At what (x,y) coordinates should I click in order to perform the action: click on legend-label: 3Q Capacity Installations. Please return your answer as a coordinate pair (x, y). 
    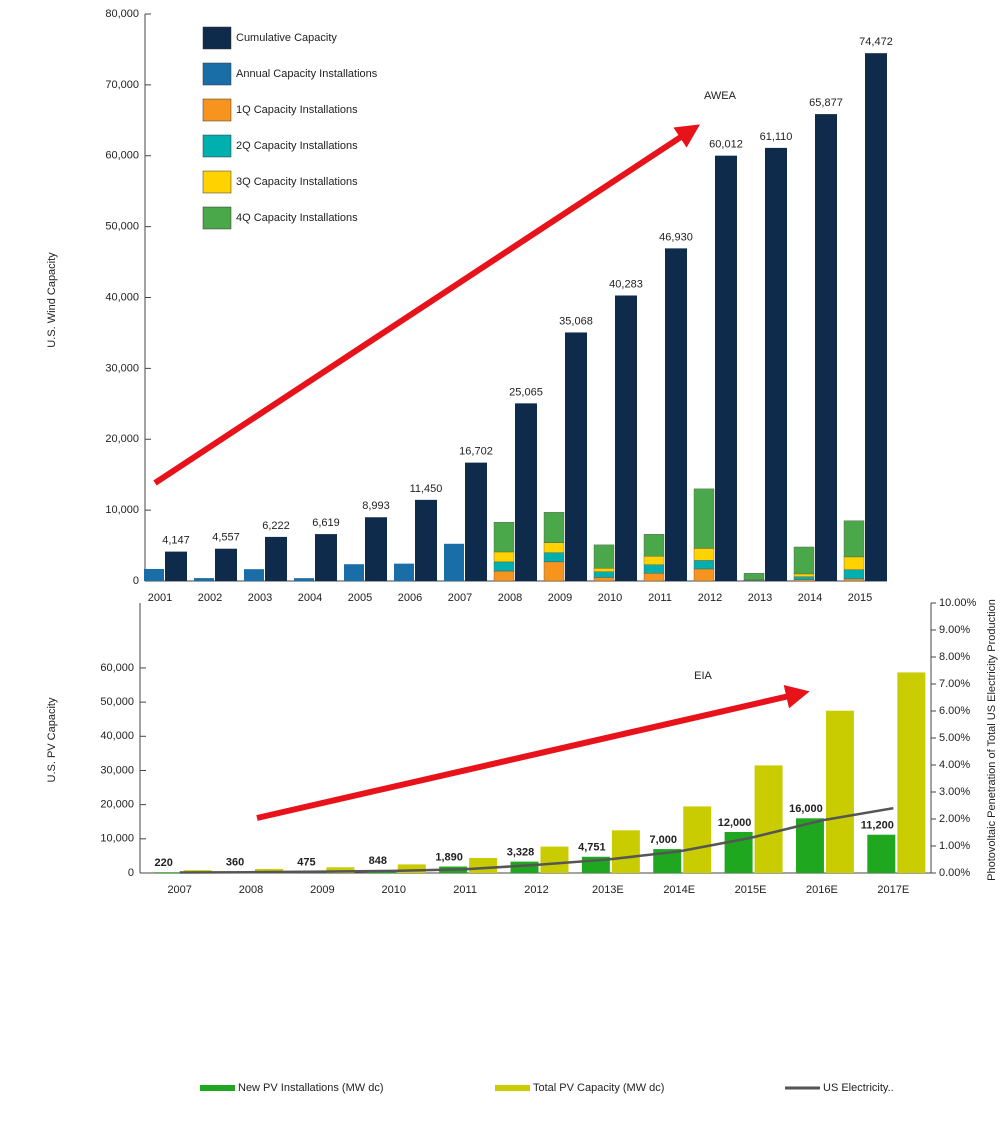
    Looking at the image, I should click on (297, 182).